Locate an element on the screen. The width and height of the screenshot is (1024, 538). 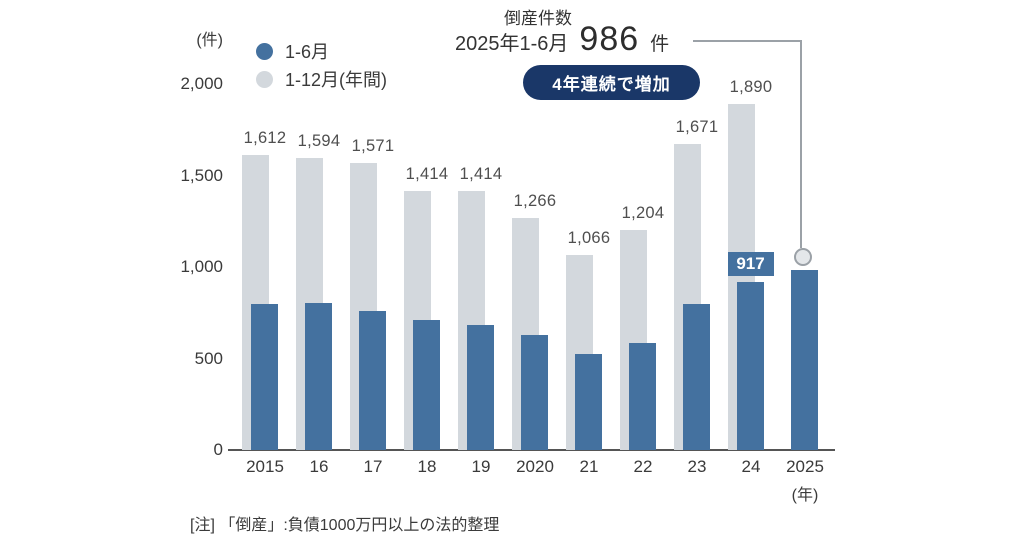
y-tick-label: 500 is located at coordinates (208, 358).